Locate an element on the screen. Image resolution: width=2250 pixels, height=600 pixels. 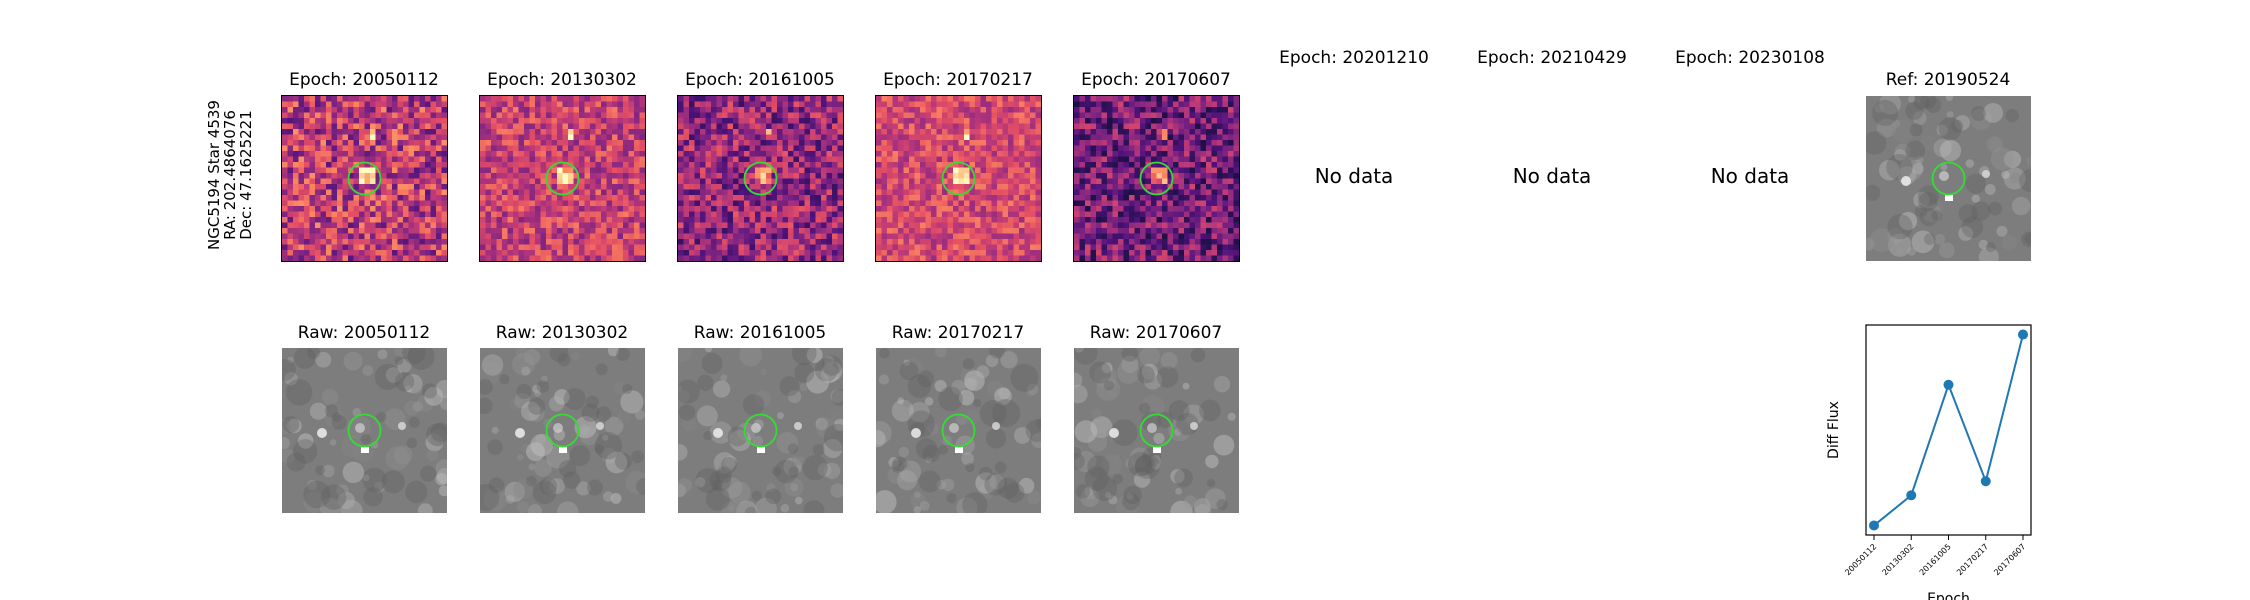
target-name: NGC5194 Star 4539 is located at coordinates (214, 175).